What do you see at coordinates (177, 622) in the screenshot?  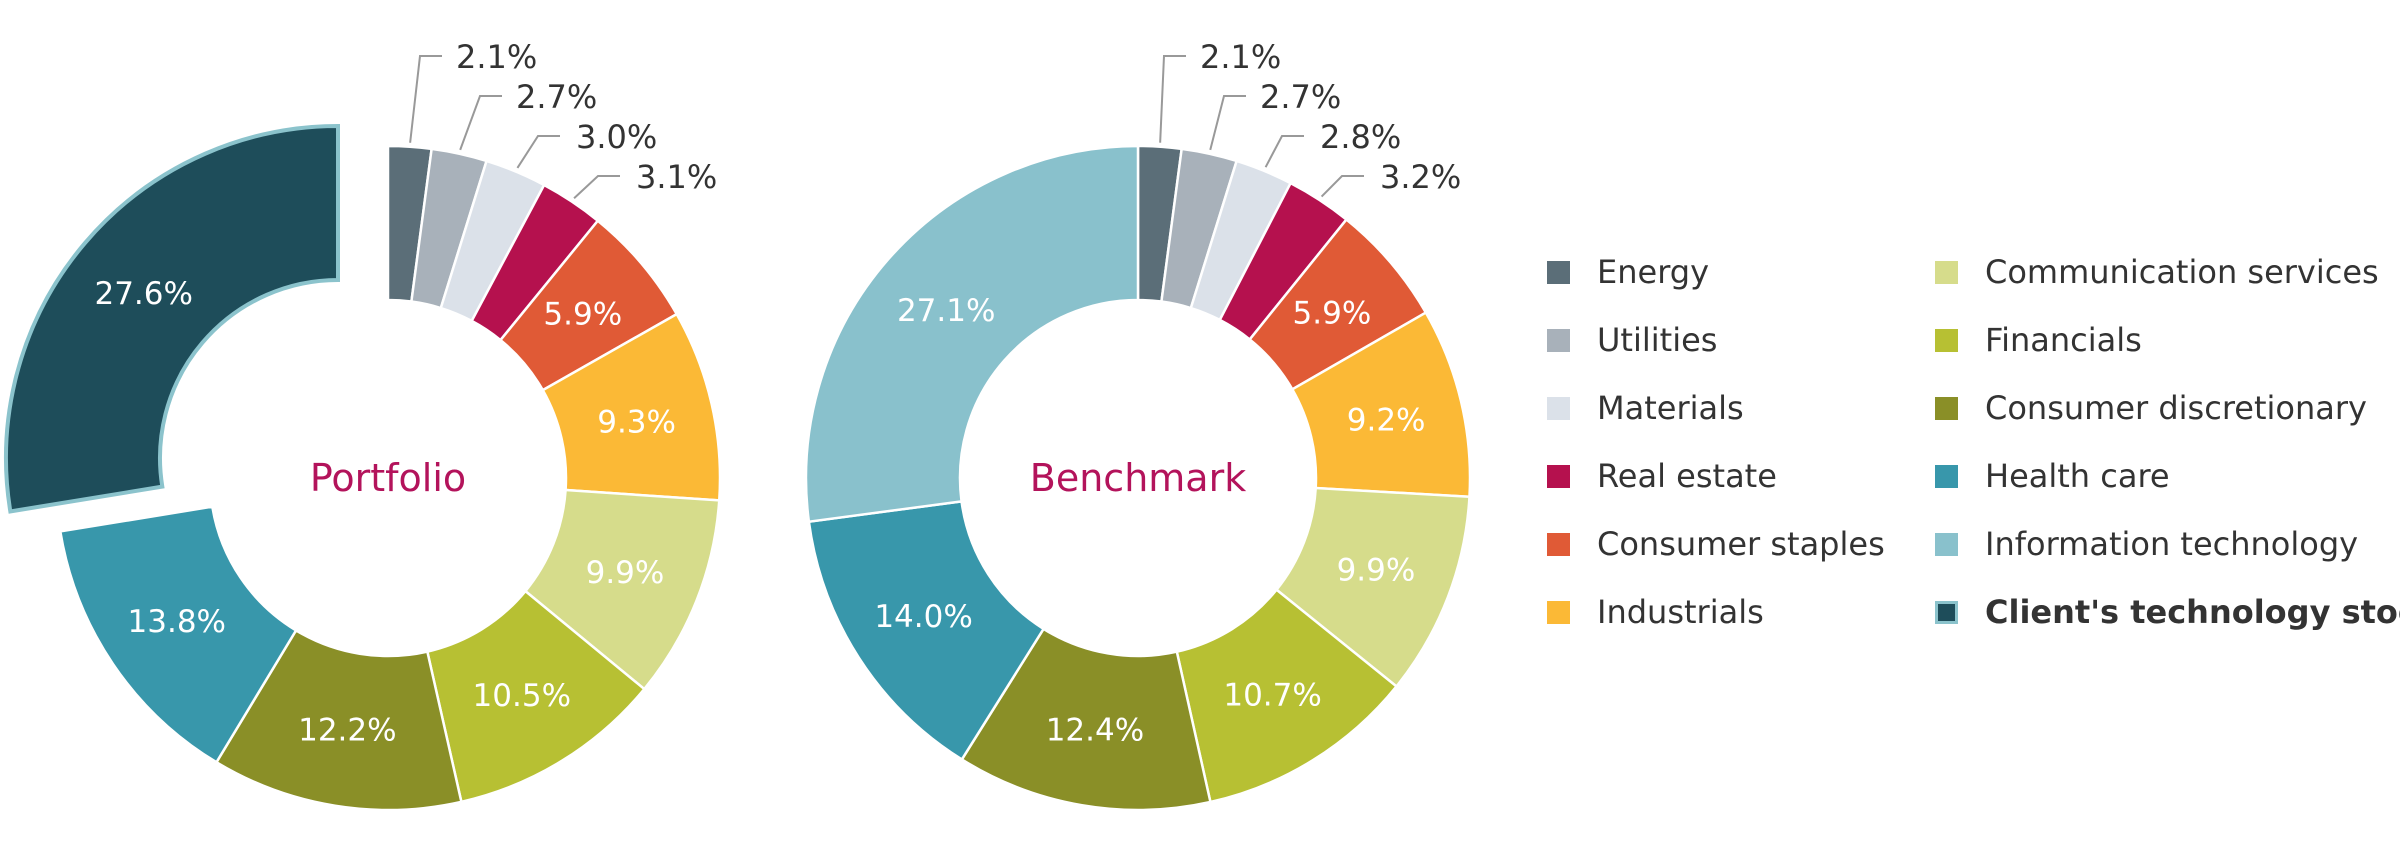 I see `portfolio-label-health-care: 13.8%` at bounding box center [177, 622].